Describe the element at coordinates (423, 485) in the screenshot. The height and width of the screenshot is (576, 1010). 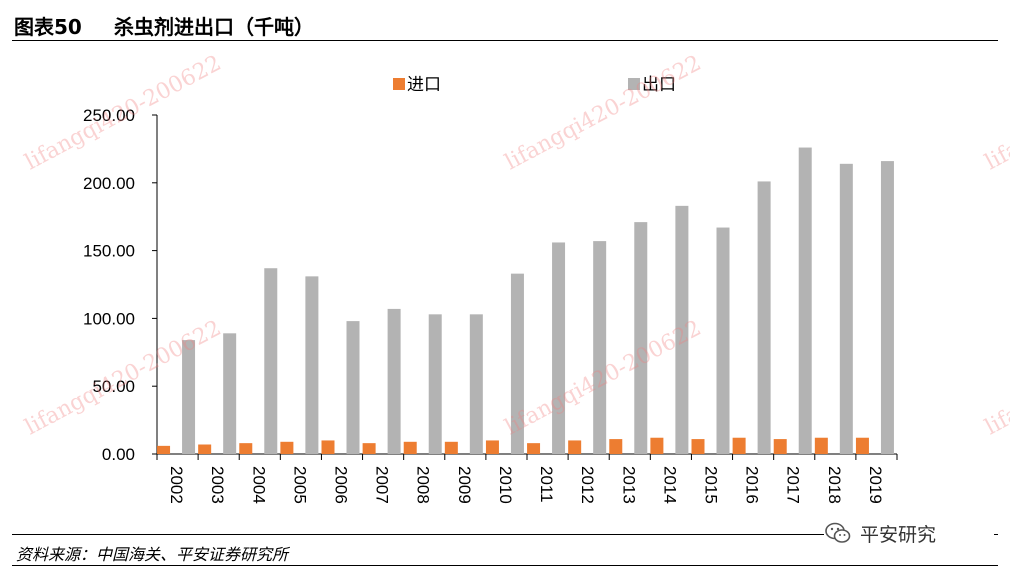
I see `x-tick-label: 2008` at that location.